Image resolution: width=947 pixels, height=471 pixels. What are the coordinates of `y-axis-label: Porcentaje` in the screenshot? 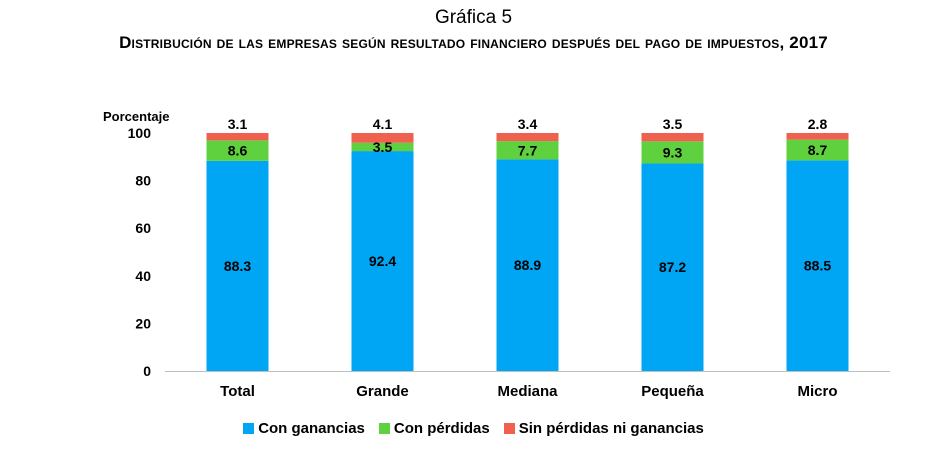 It's located at (136, 116).